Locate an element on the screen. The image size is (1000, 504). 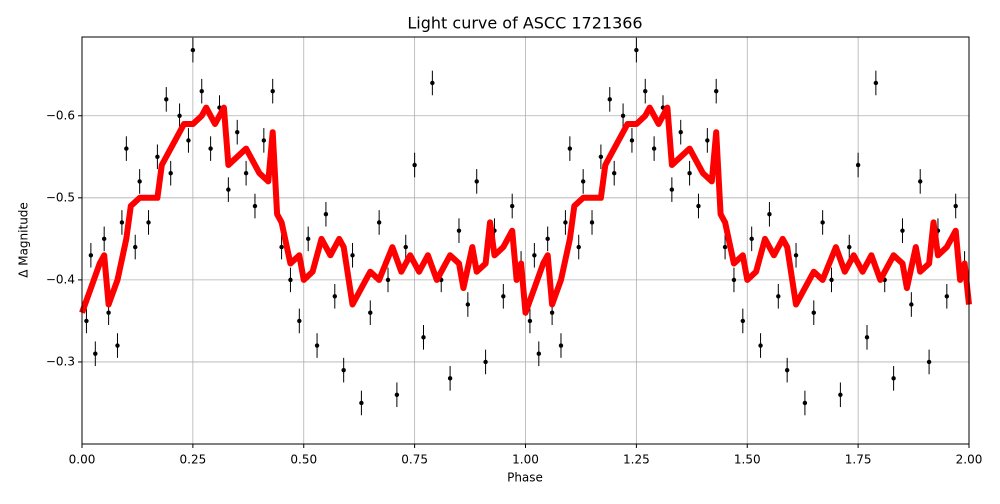
x-tick-label: 1.25 is located at coordinates (636, 460).